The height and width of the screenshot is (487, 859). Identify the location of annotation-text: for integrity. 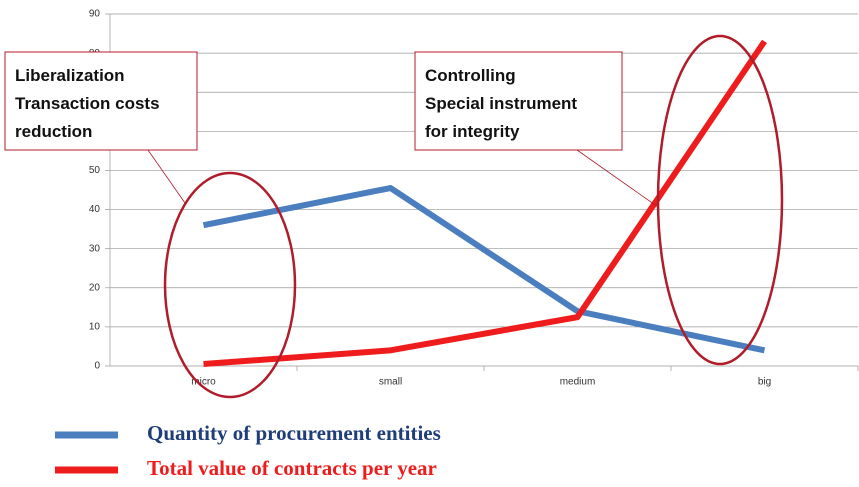
(472, 131).